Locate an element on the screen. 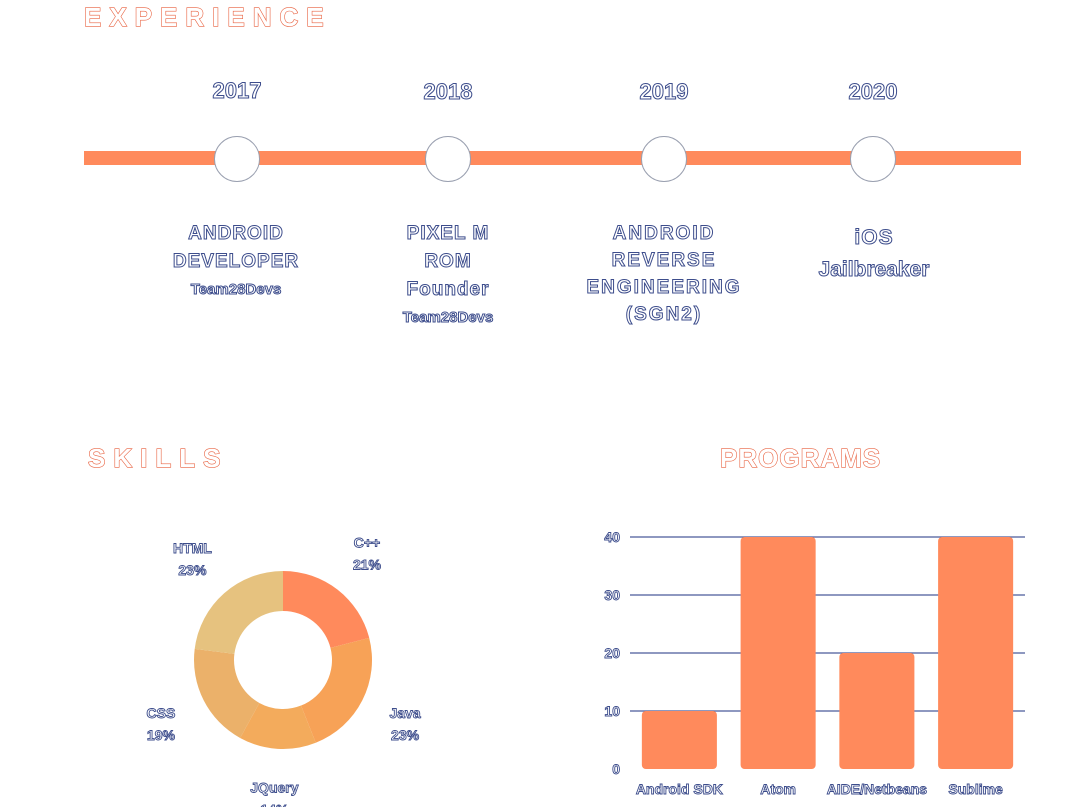  donut-label-percent: 19% is located at coordinates (161, 735).